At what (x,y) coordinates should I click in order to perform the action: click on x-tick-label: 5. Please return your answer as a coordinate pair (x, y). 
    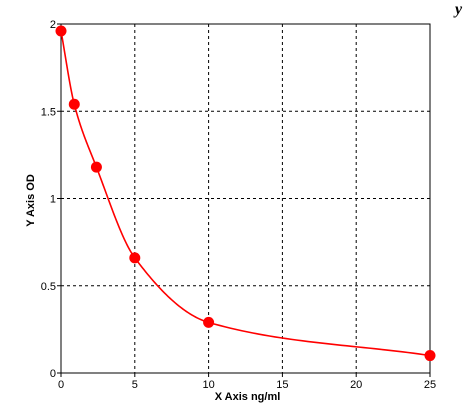
    Looking at the image, I should click on (135, 385).